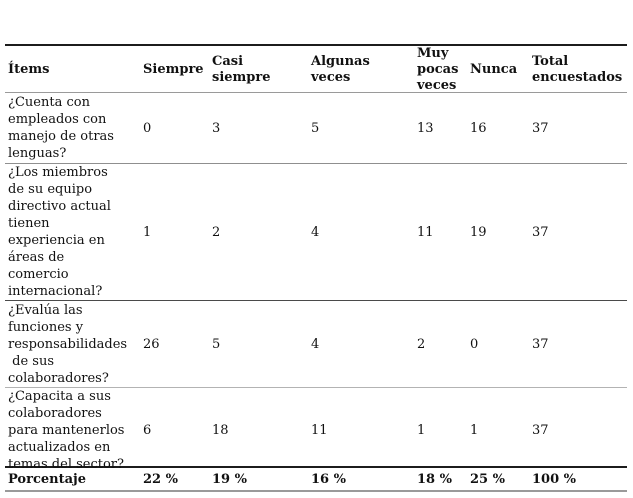 Image resolution: width=633 pixels, height=498 pixels. I want to click on col-header-casi-siempre: Casi siempre, so click(241, 69).